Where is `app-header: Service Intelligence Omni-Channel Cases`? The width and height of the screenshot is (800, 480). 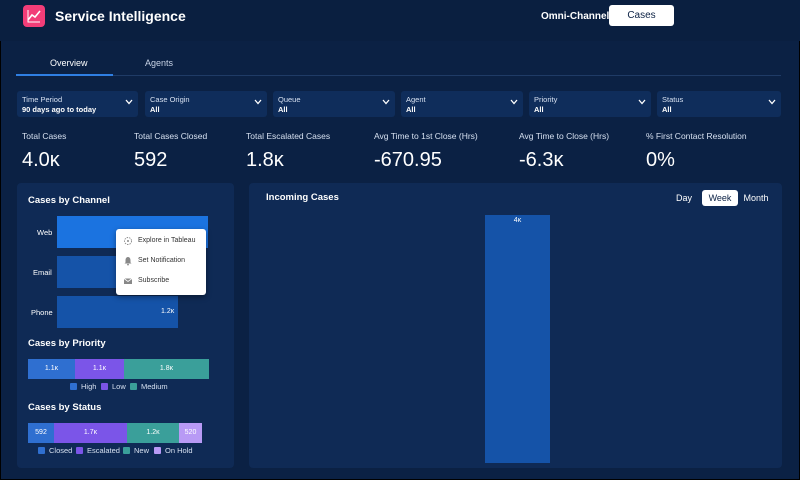 app-header: Service Intelligence Omni-Channel Cases is located at coordinates (400, 20).